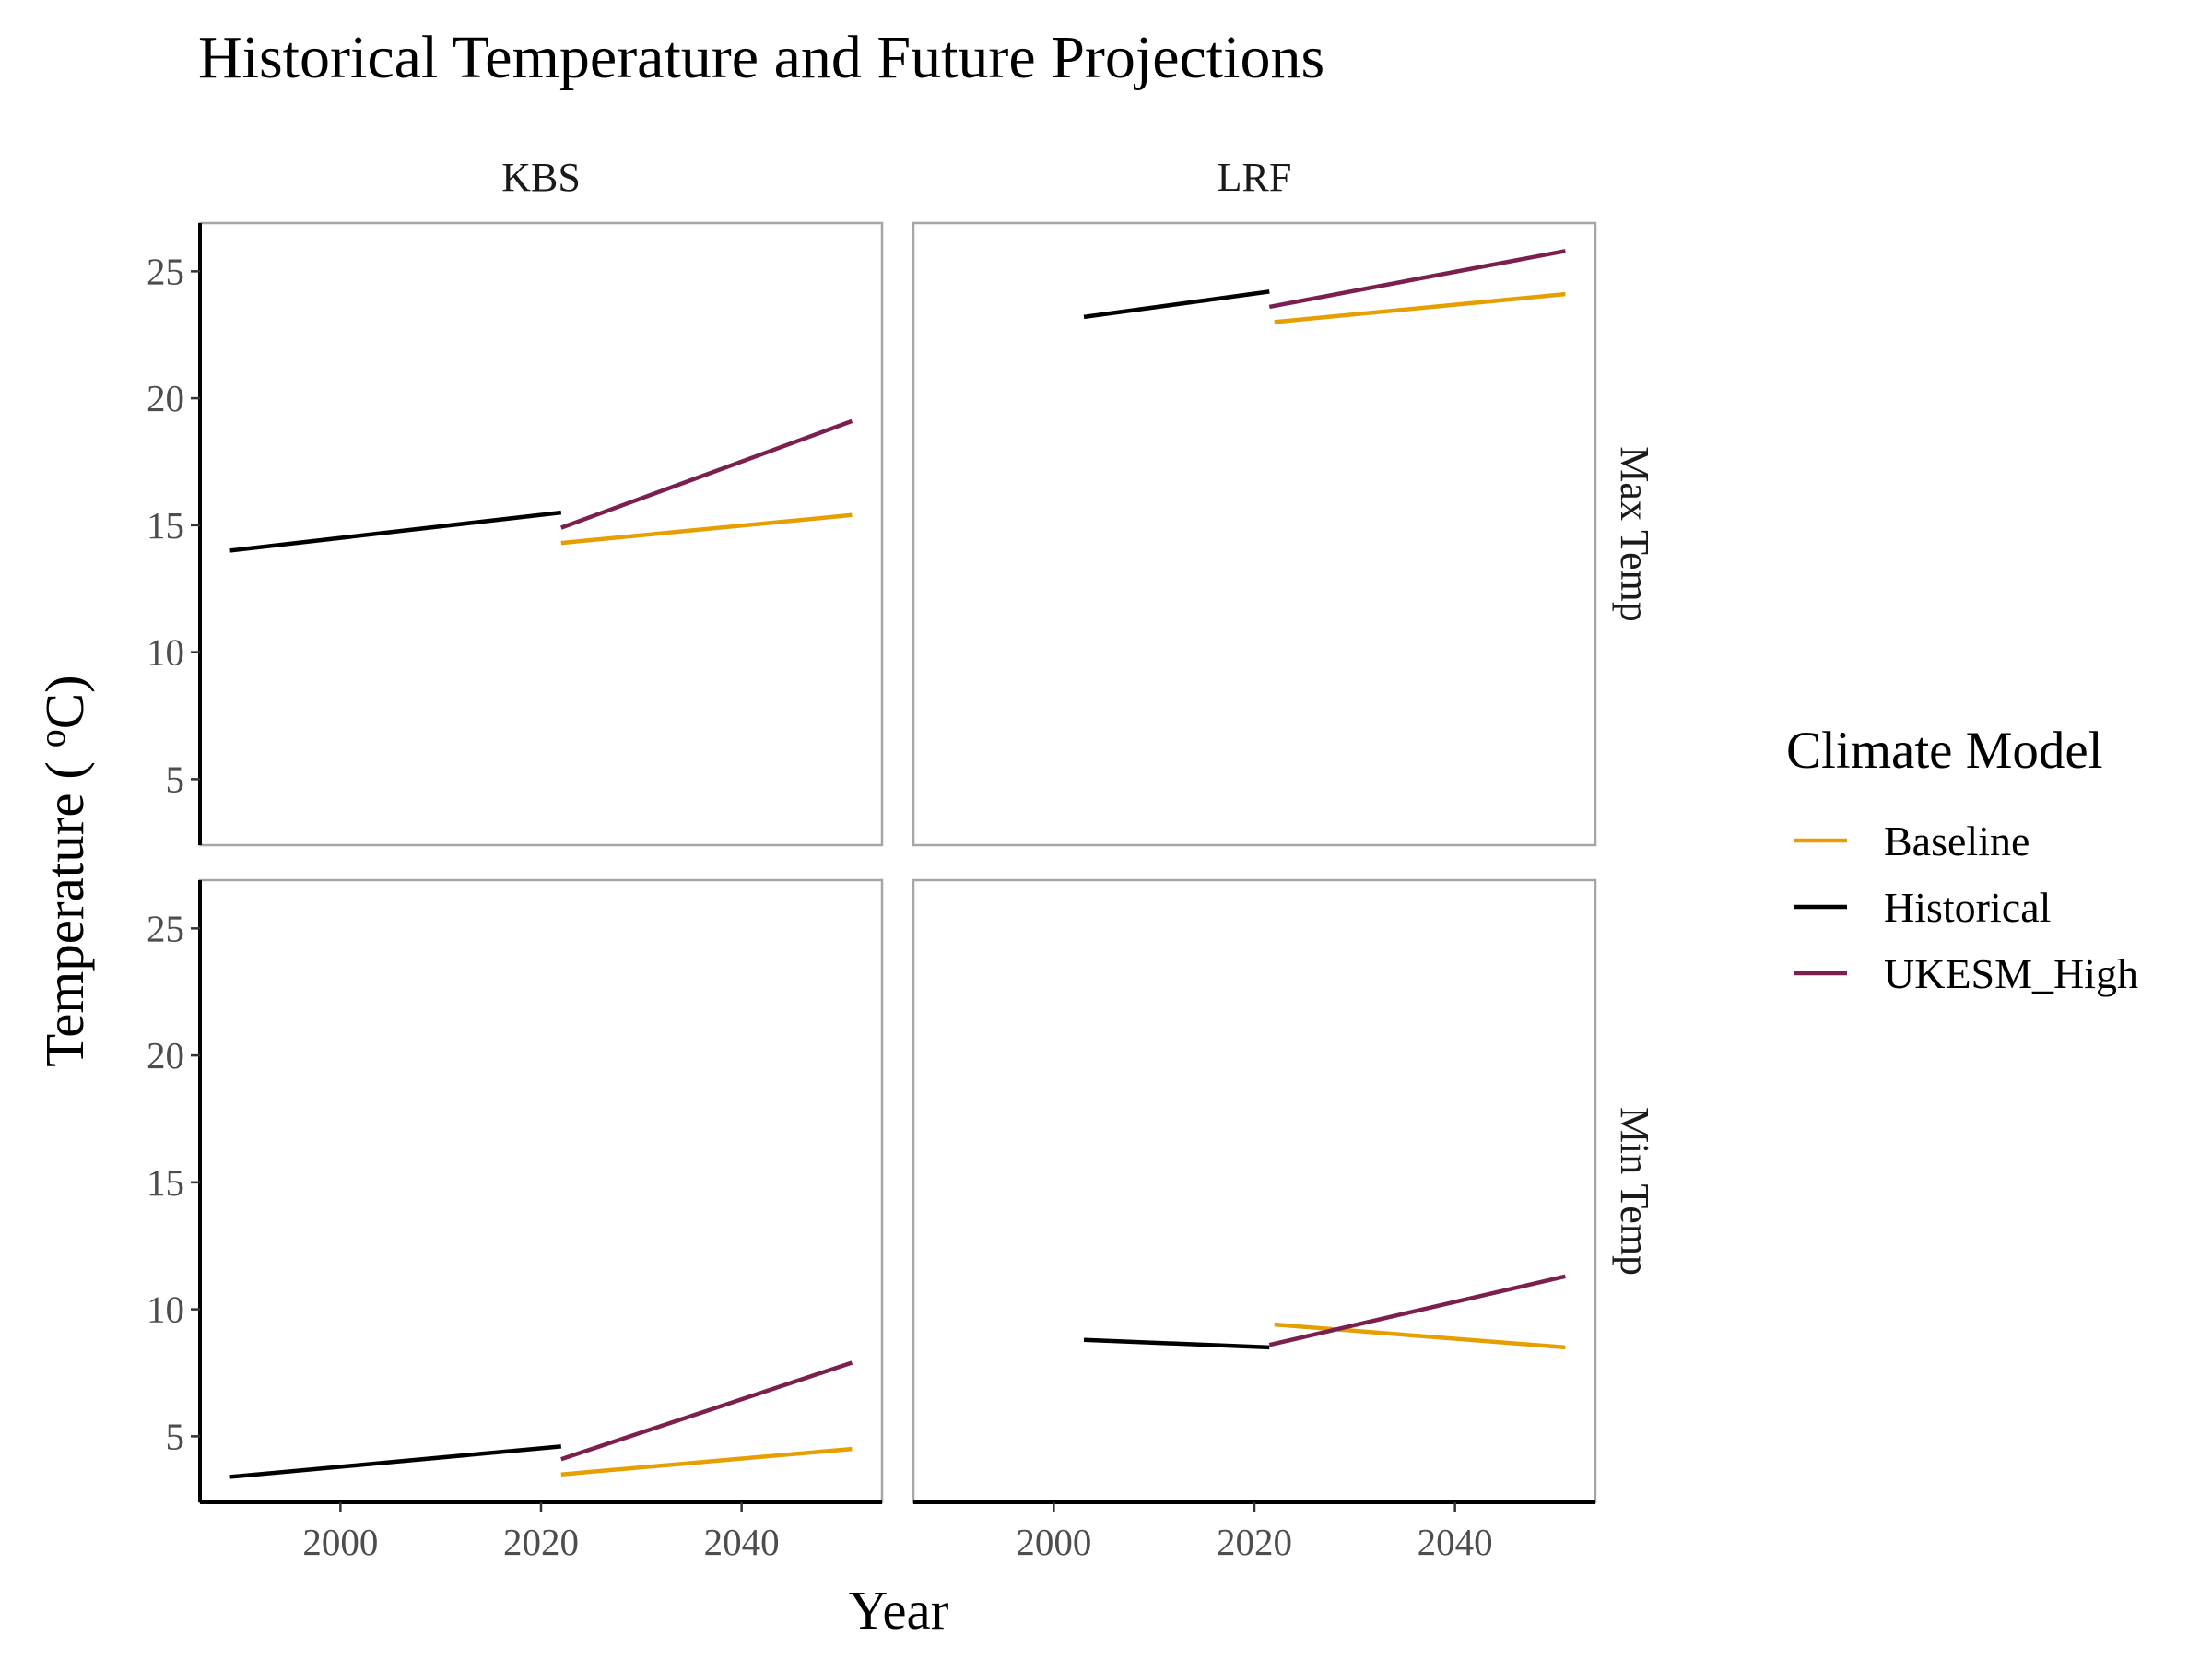 The image size is (2212, 1659). Describe the element at coordinates (1944, 751) in the screenshot. I see `legend-title: Climate Model` at that location.